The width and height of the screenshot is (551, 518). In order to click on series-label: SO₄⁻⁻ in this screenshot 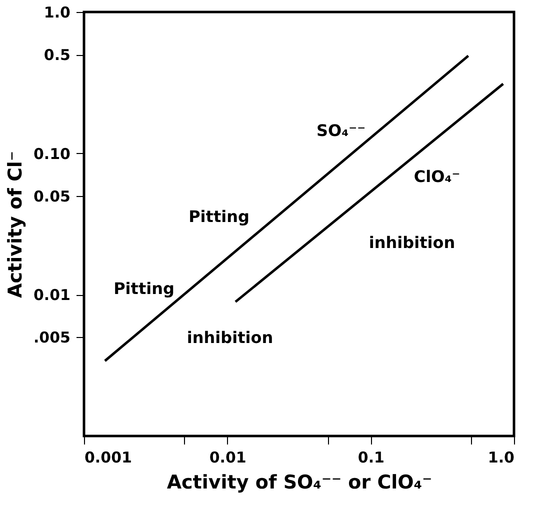, I will do `click(341, 130)`.